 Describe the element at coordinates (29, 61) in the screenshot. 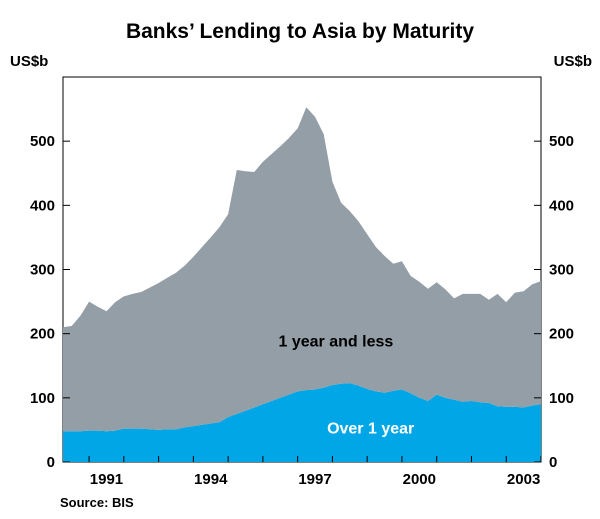

I see `y-unit-left: US$b` at that location.